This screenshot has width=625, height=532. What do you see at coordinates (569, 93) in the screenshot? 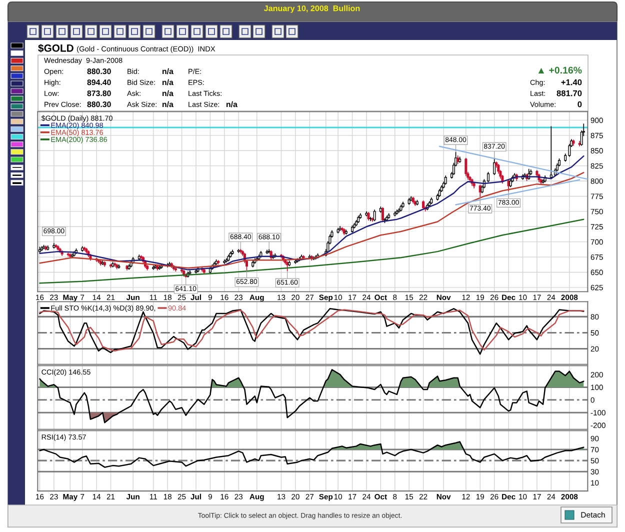
I see `text: 881.70` at bounding box center [569, 93].